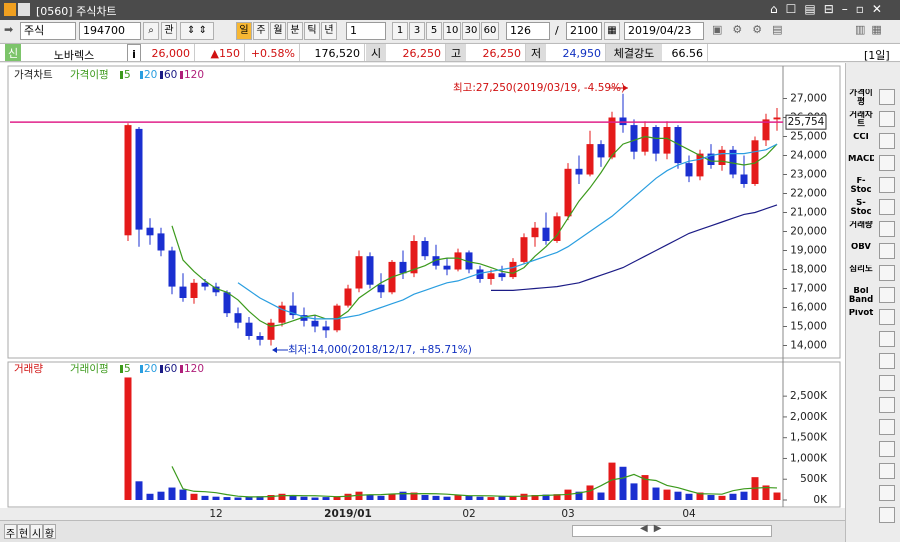 The height and width of the screenshot is (542, 900). I want to click on side-tool: Bol Band, so click(861, 296).